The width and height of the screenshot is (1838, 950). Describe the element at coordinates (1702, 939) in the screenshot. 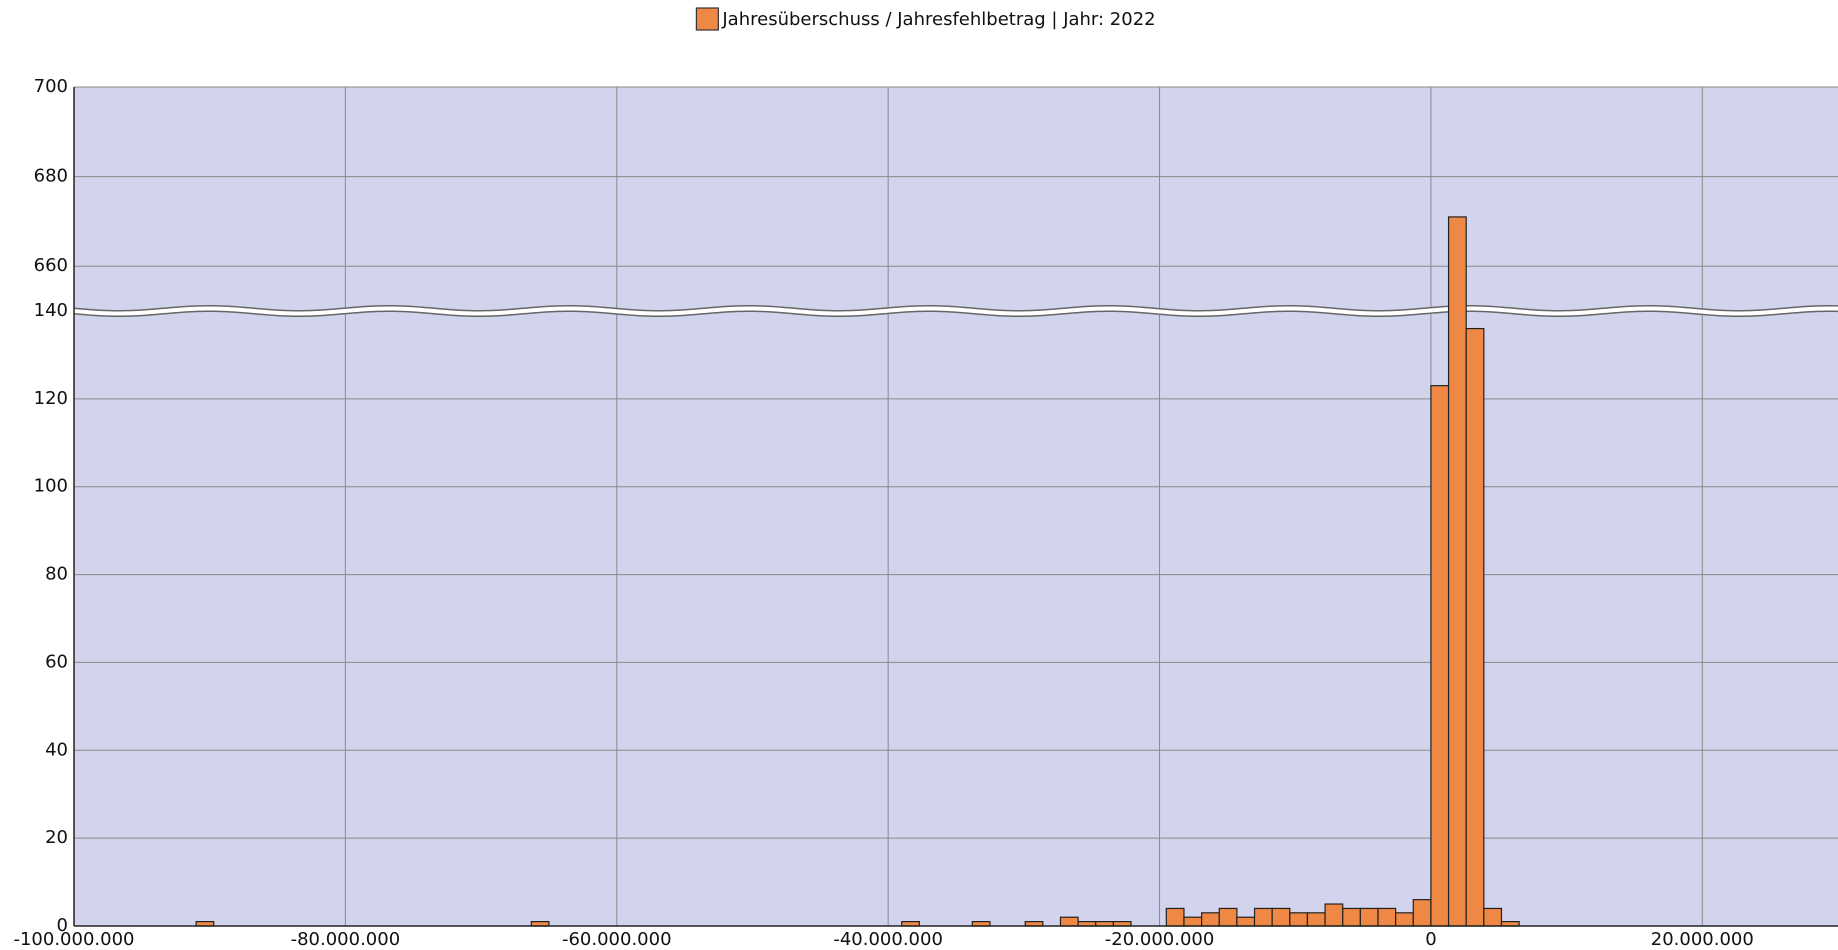

I see `x-tick-label: 20.000.000` at that location.